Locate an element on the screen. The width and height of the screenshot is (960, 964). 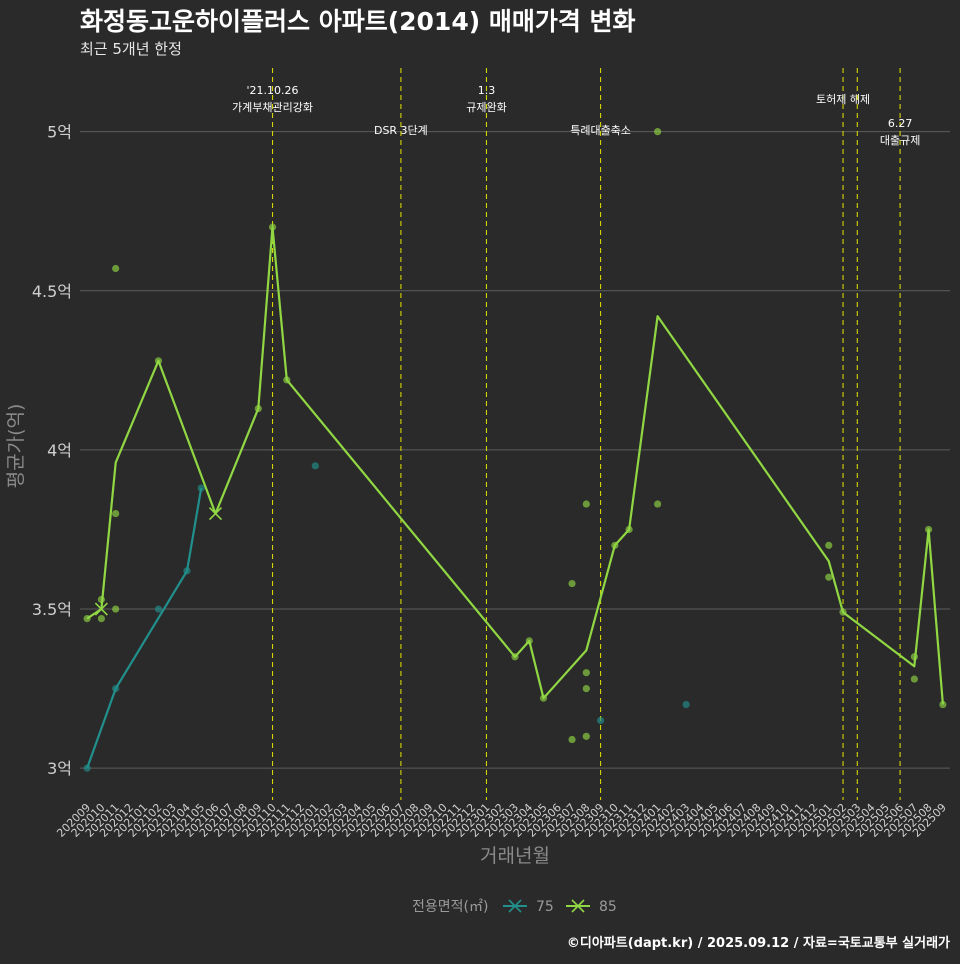
legend-swatch-75-x is located at coordinates (515, 906).